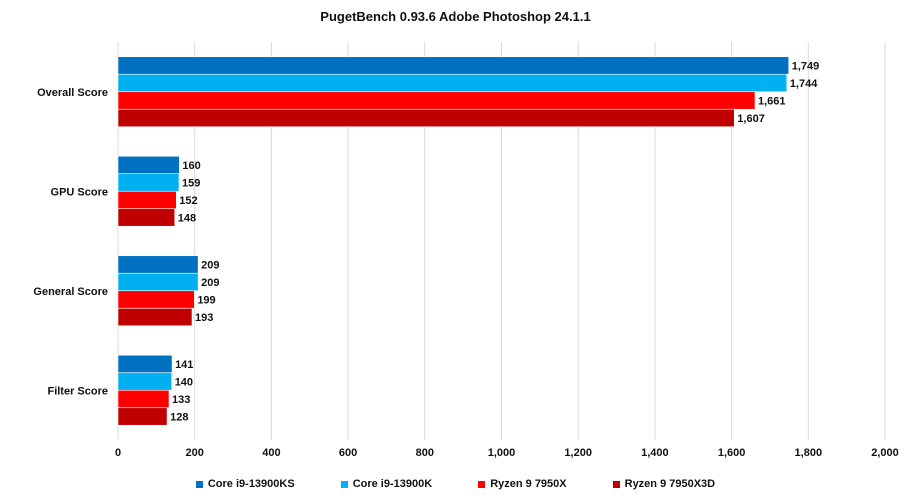  What do you see at coordinates (502, 453) in the screenshot?
I see `x-tick-label: 1,000` at bounding box center [502, 453].